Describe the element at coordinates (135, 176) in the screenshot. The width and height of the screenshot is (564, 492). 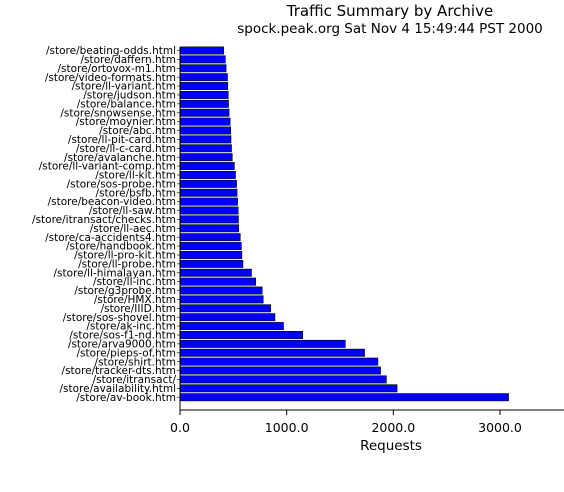
I see `category-label: /store/ll-kit.htm` at that location.